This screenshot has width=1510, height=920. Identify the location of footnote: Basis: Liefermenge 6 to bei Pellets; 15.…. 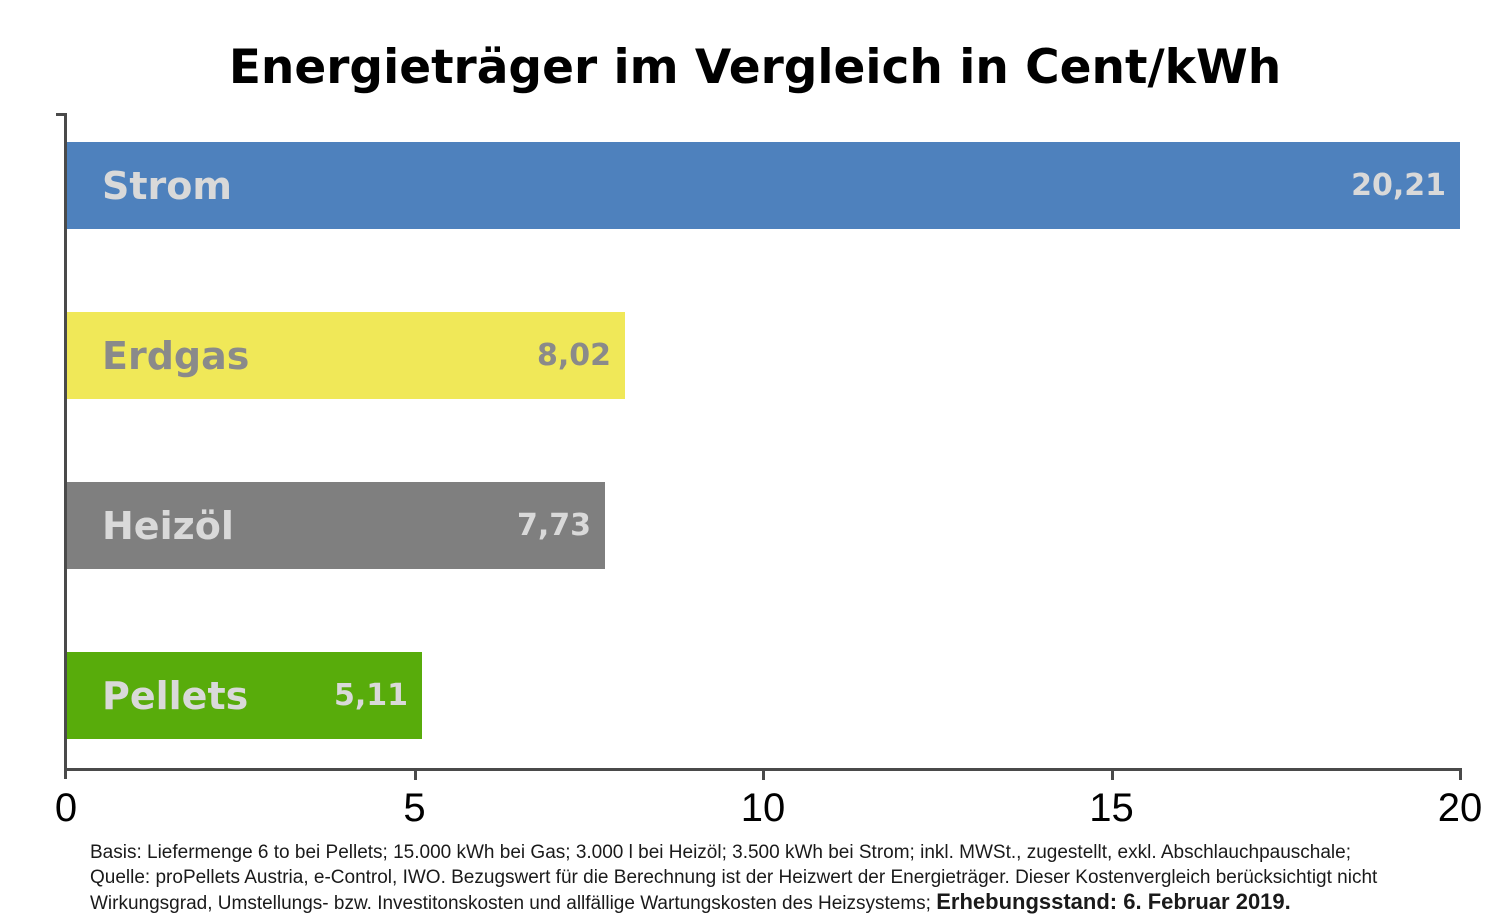
(795, 879).